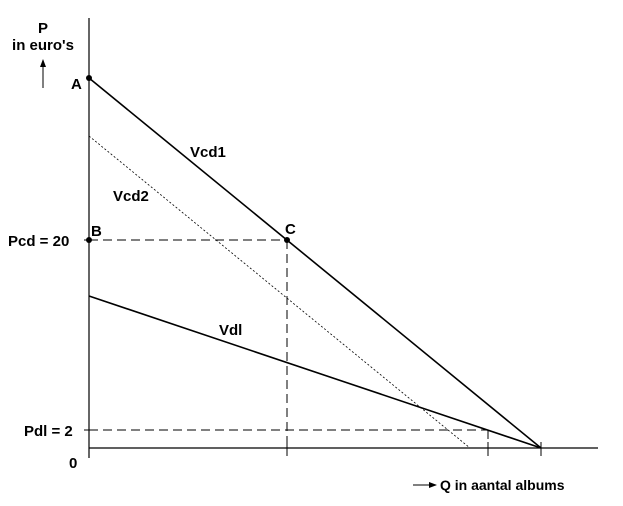 The height and width of the screenshot is (506, 623). What do you see at coordinates (230, 330) in the screenshot?
I see `vdl-label: Vdl` at bounding box center [230, 330].